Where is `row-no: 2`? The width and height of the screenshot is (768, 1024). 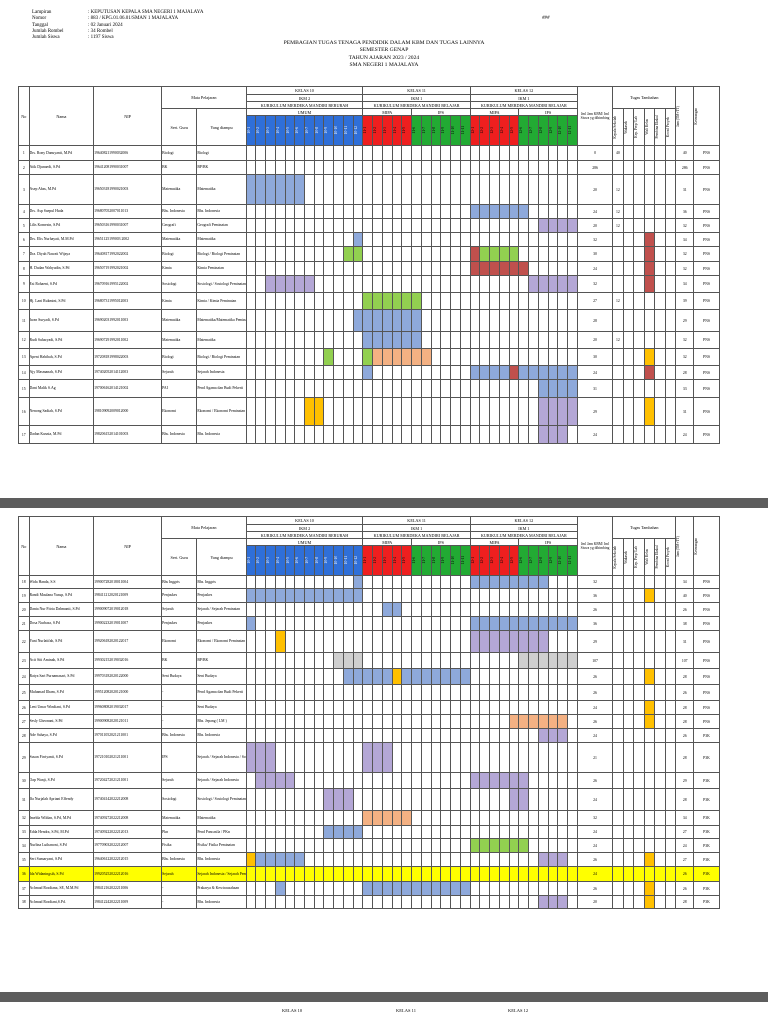
row-no: 2 is located at coordinates (24, 167).